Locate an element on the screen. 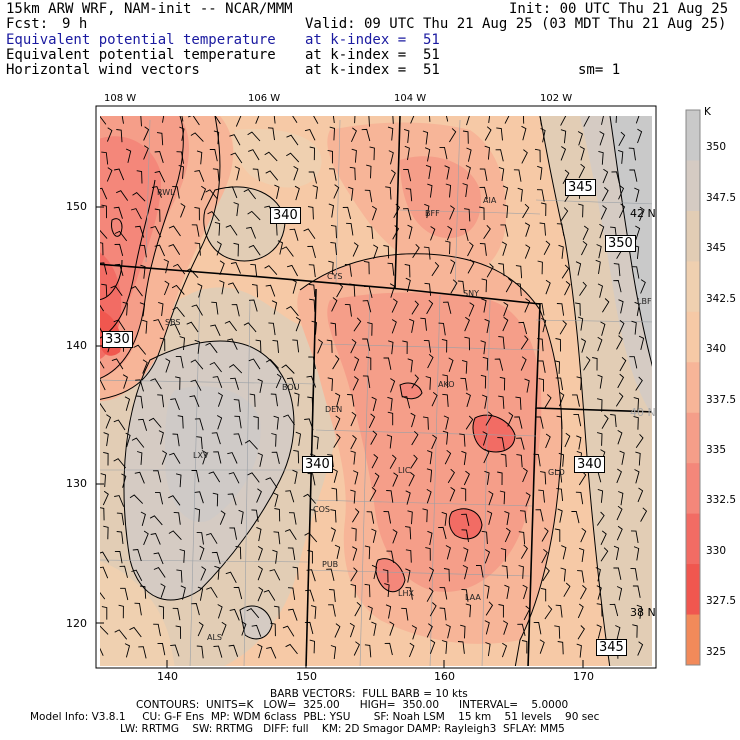  contour-label: 340 is located at coordinates (285, 215).